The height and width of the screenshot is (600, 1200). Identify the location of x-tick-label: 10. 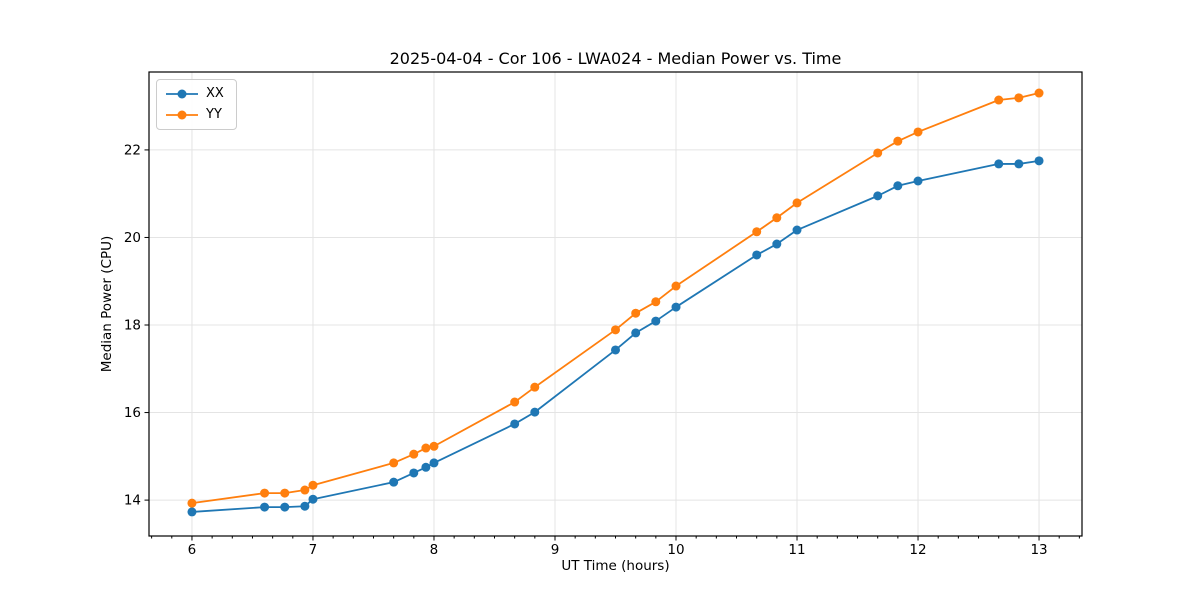
(675, 550).